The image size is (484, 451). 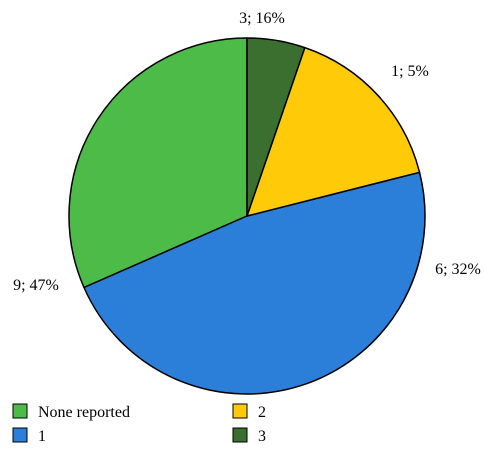 I want to click on legend-label-1: 1, so click(x=42, y=436).